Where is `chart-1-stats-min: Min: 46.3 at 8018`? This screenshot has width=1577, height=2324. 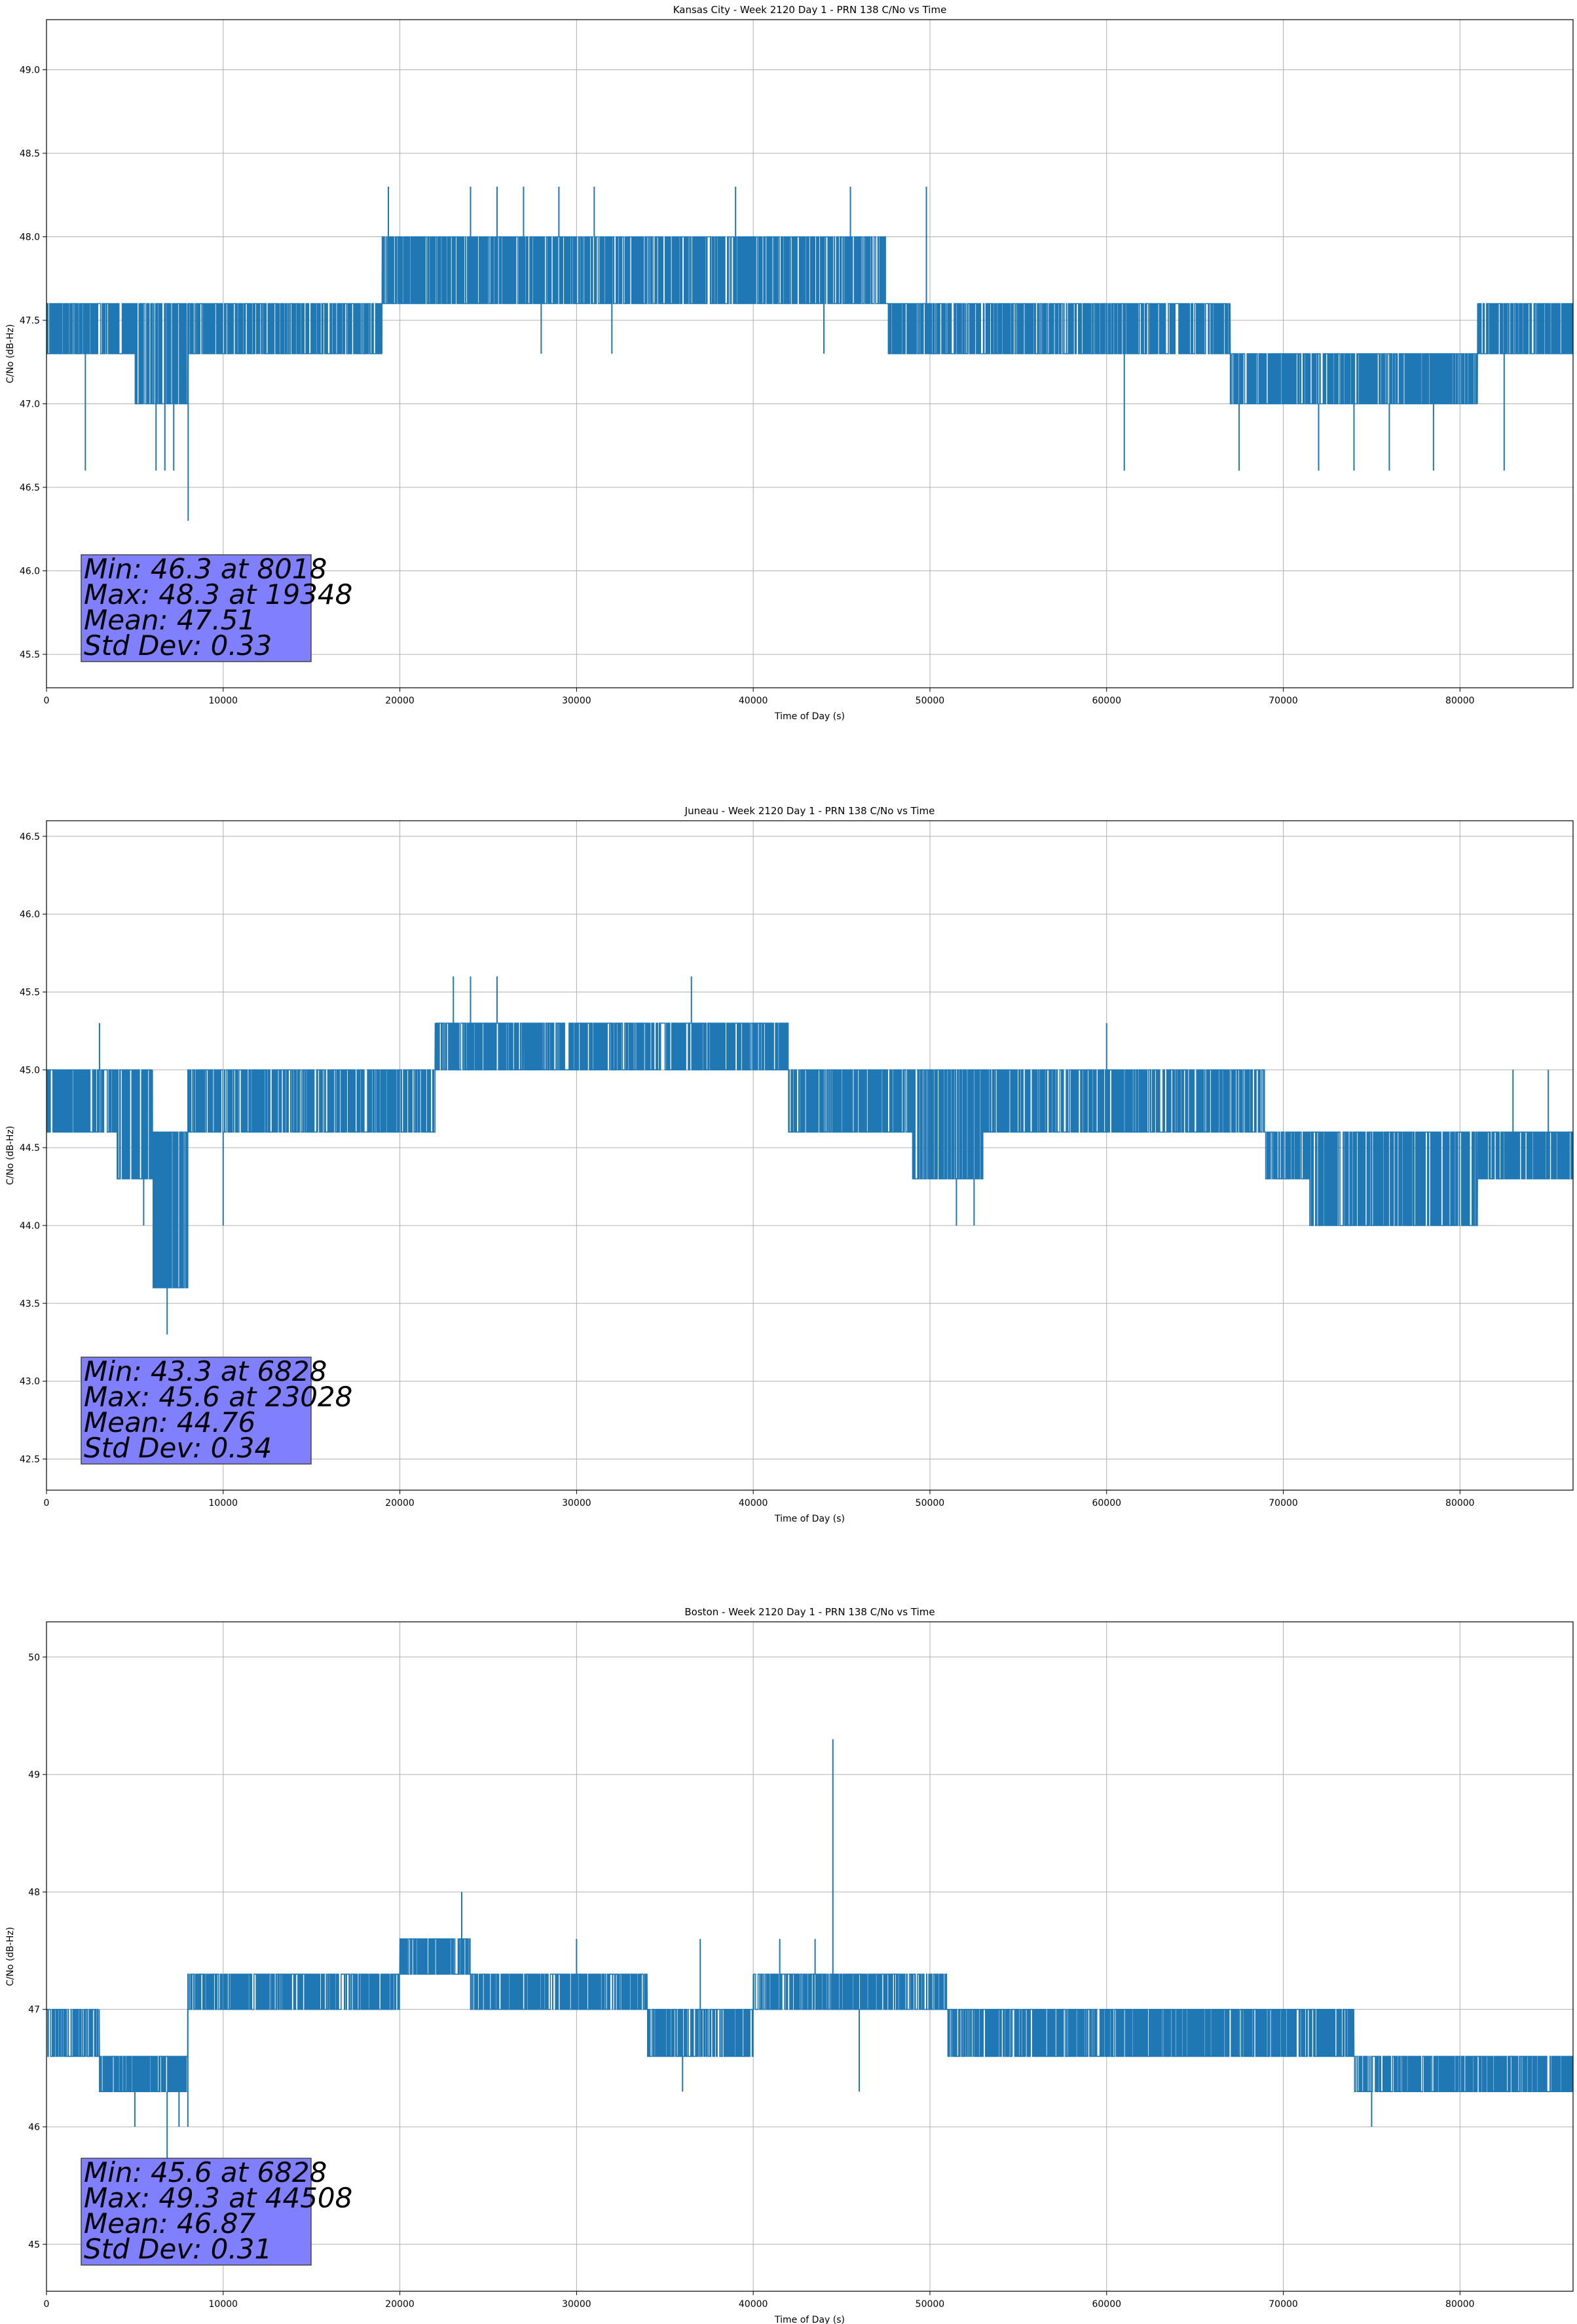 chart-1-stats-min: Min: 46.3 at 8018 is located at coordinates (205, 569).